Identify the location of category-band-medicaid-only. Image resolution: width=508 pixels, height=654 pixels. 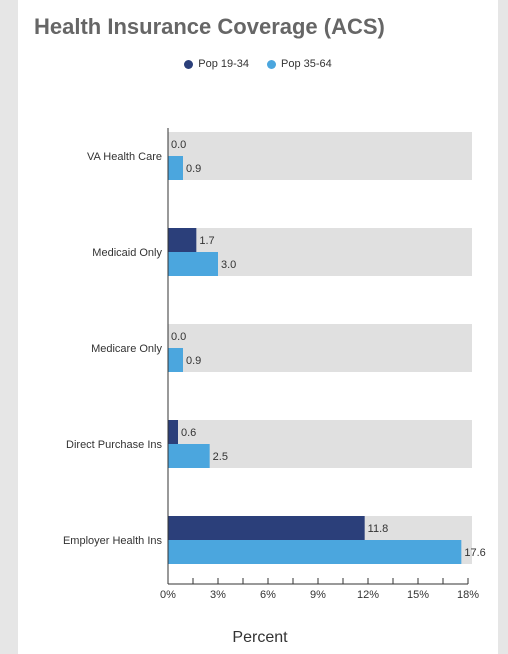
(320, 252).